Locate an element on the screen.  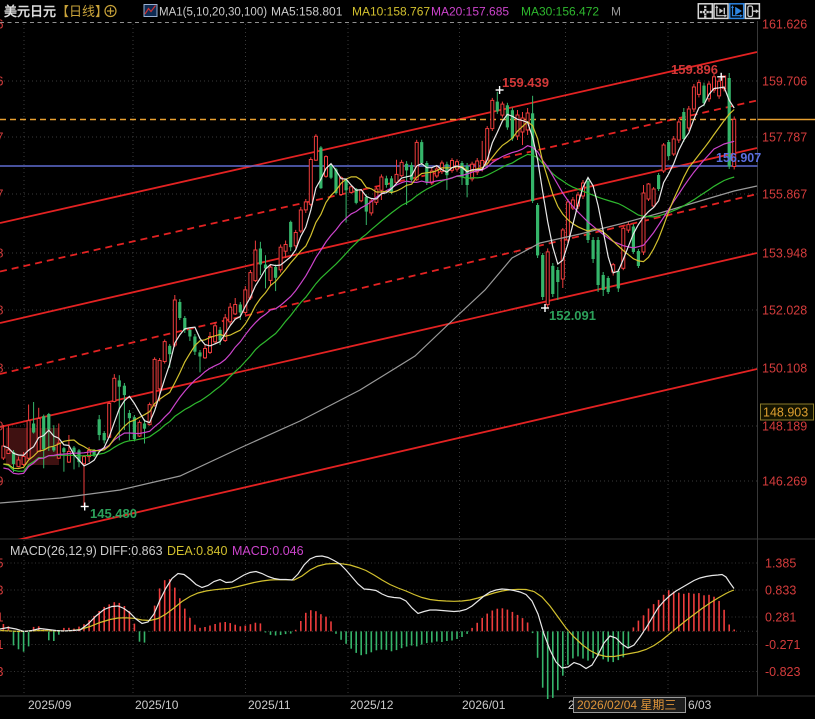
svg-text: 2 is located at coordinates (571, 705).